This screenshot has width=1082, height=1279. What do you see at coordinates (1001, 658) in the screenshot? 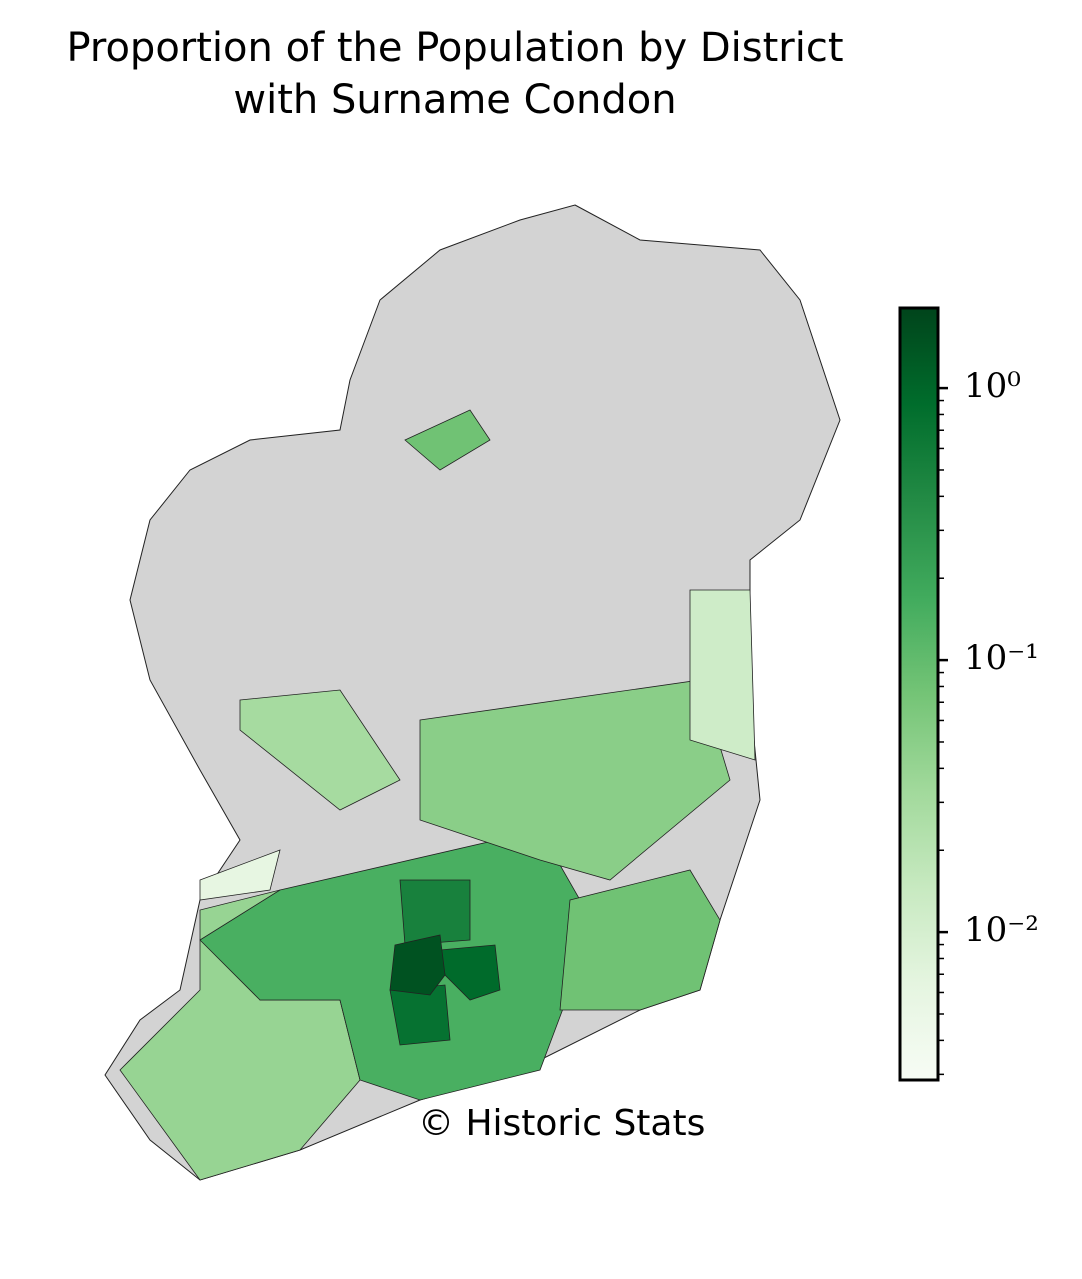
I see `colorbar-tick-label: 10⁻¹` at bounding box center [1001, 658].